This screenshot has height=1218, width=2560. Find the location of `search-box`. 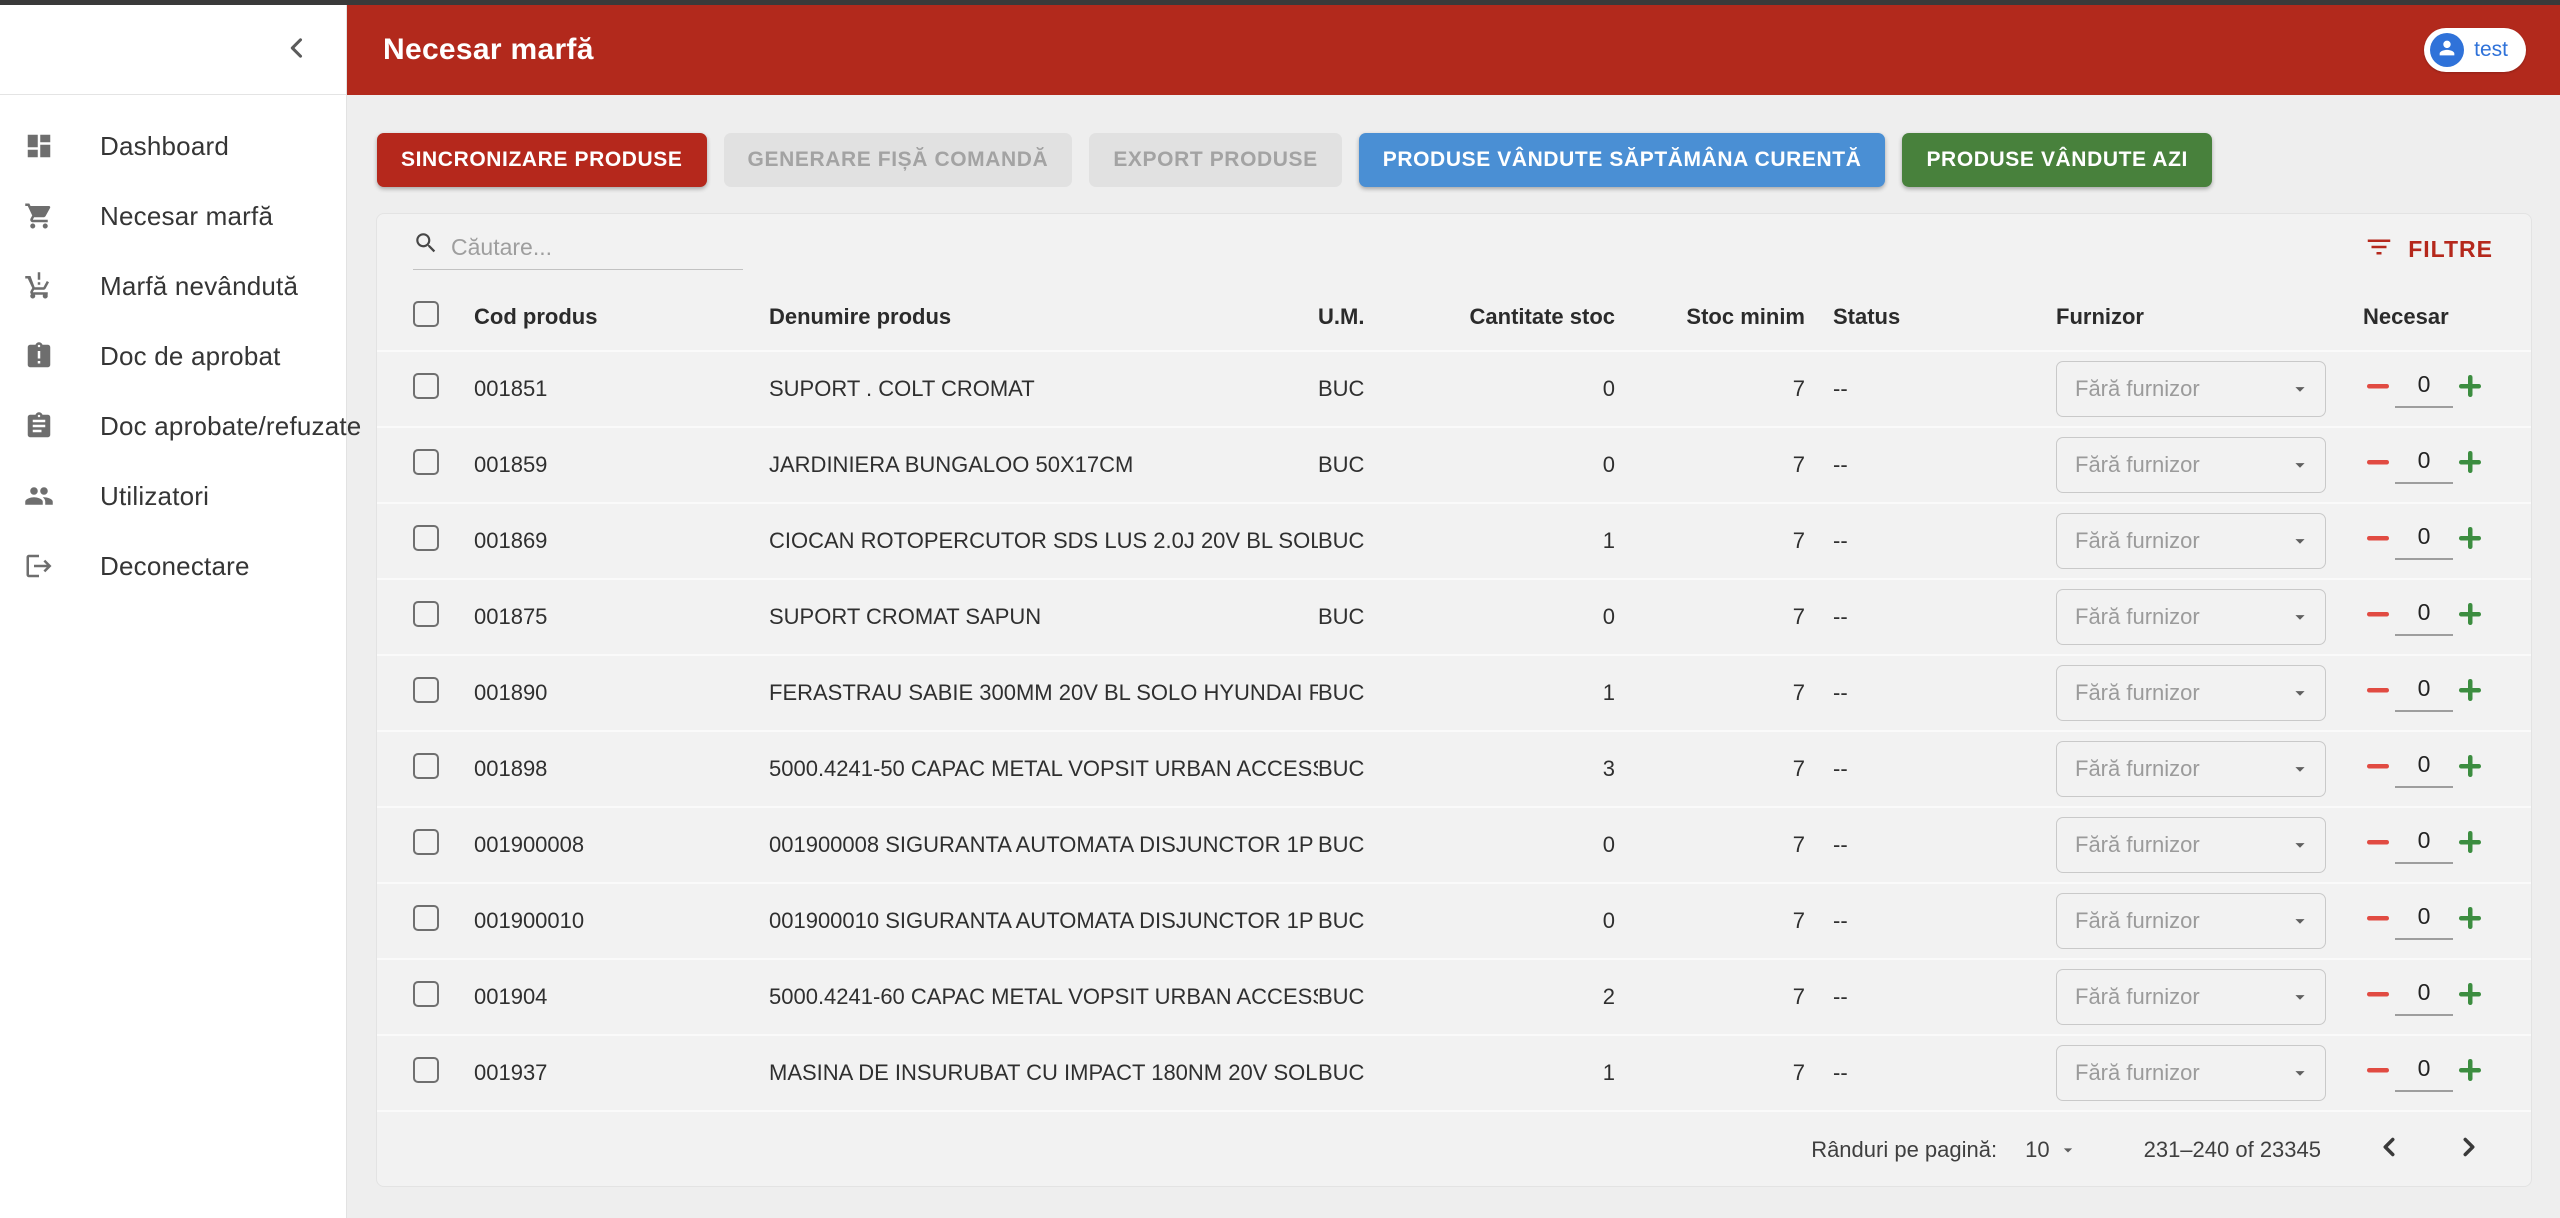

search-box is located at coordinates (578, 250).